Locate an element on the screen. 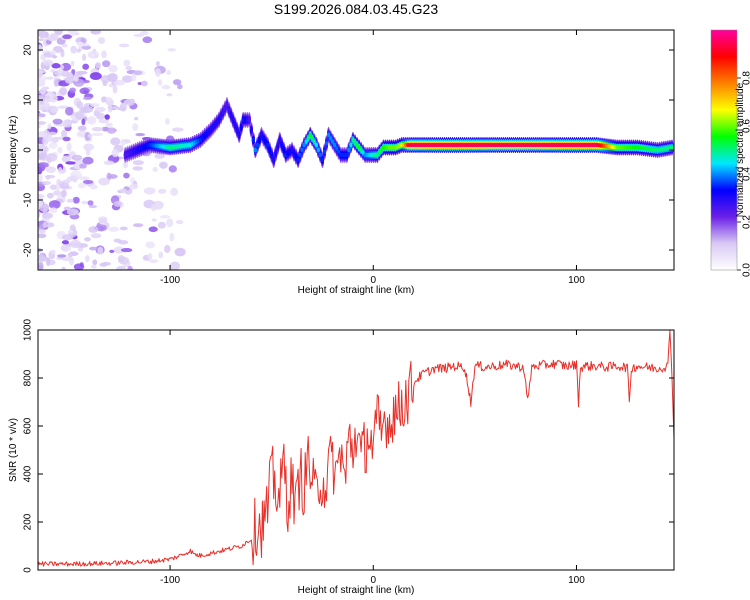 The image size is (750, 600). snr-xtick-label: 0 is located at coordinates (373, 580).